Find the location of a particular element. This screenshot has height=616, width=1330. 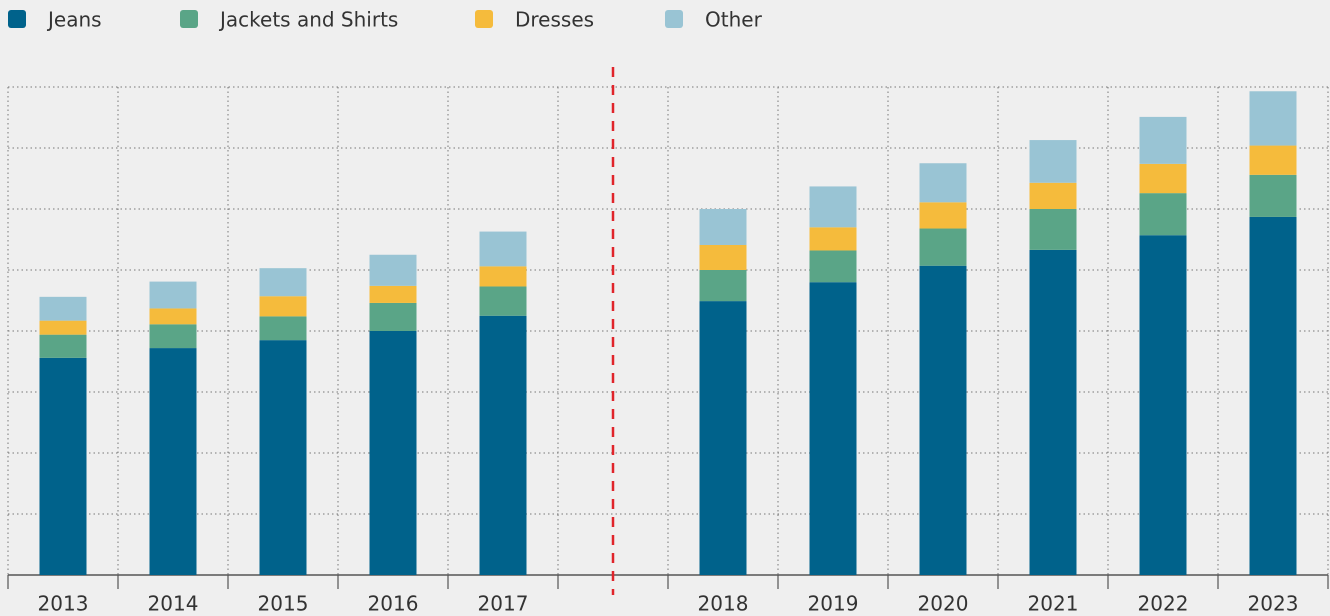

x-tick-label: 2022 is located at coordinates (1163, 604).